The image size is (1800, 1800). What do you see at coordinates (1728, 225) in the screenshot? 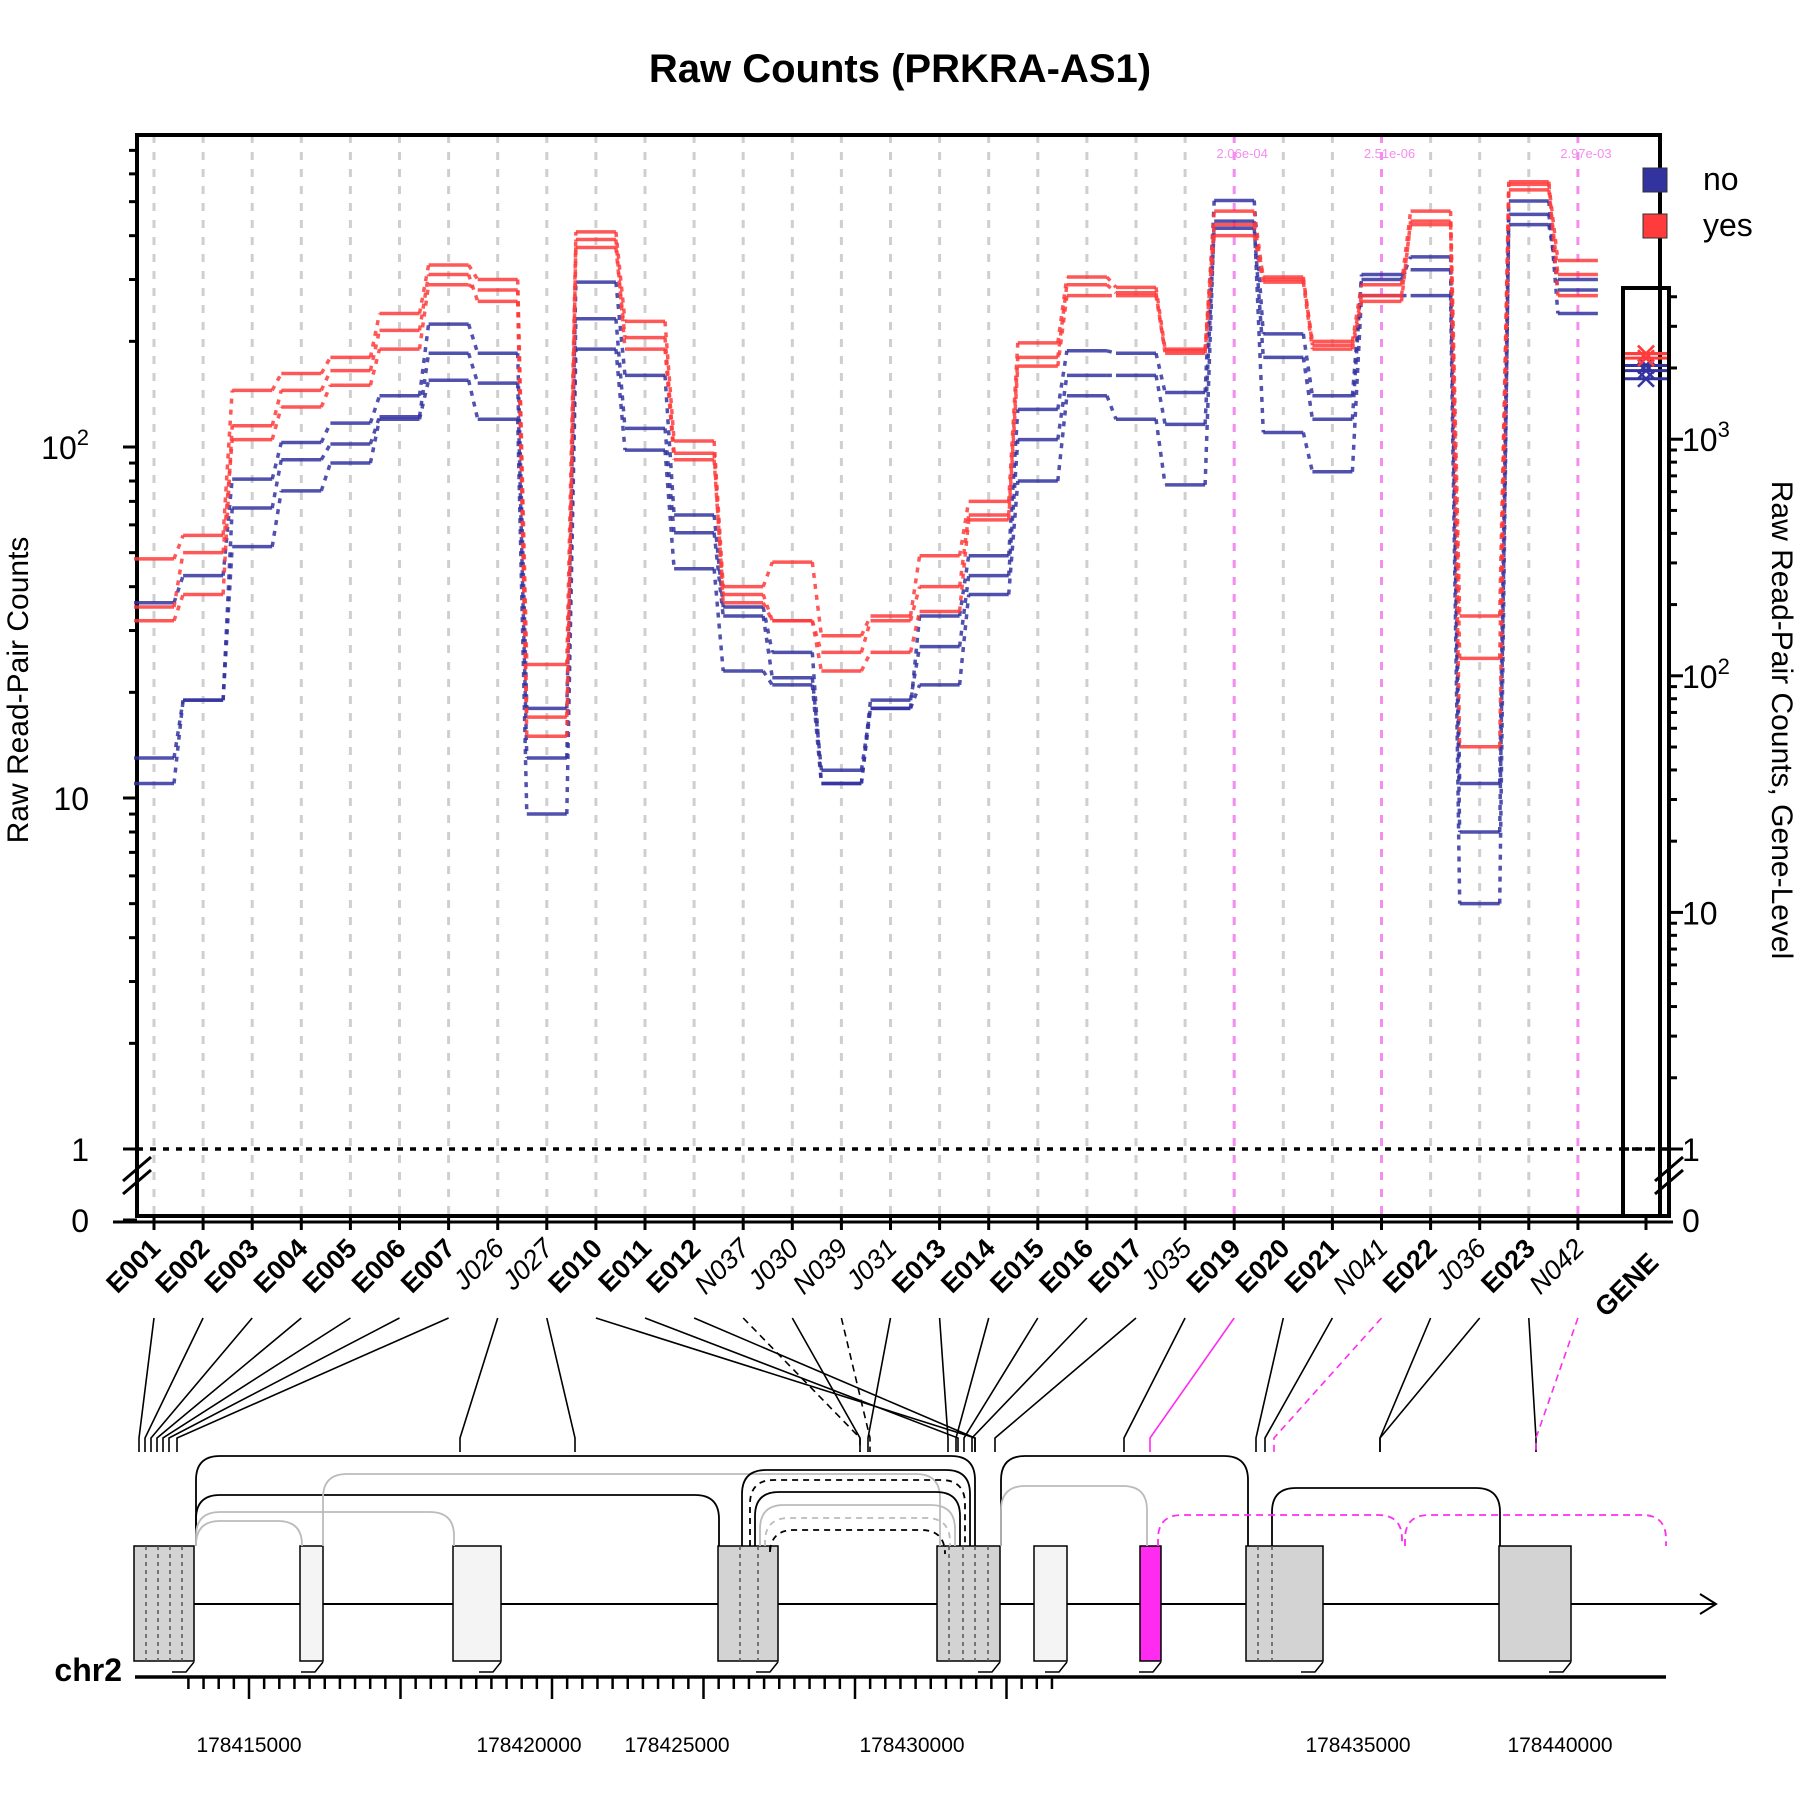
I see `legend-label-yes: yes` at bounding box center [1728, 225].